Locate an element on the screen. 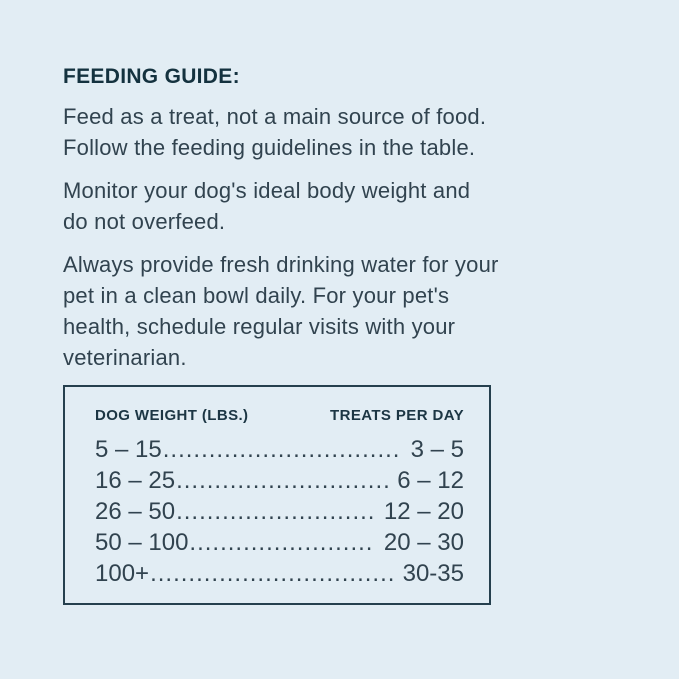 The image size is (679, 679). column-header-treats-per-day: TREATS PER DAY is located at coordinates (397, 415).